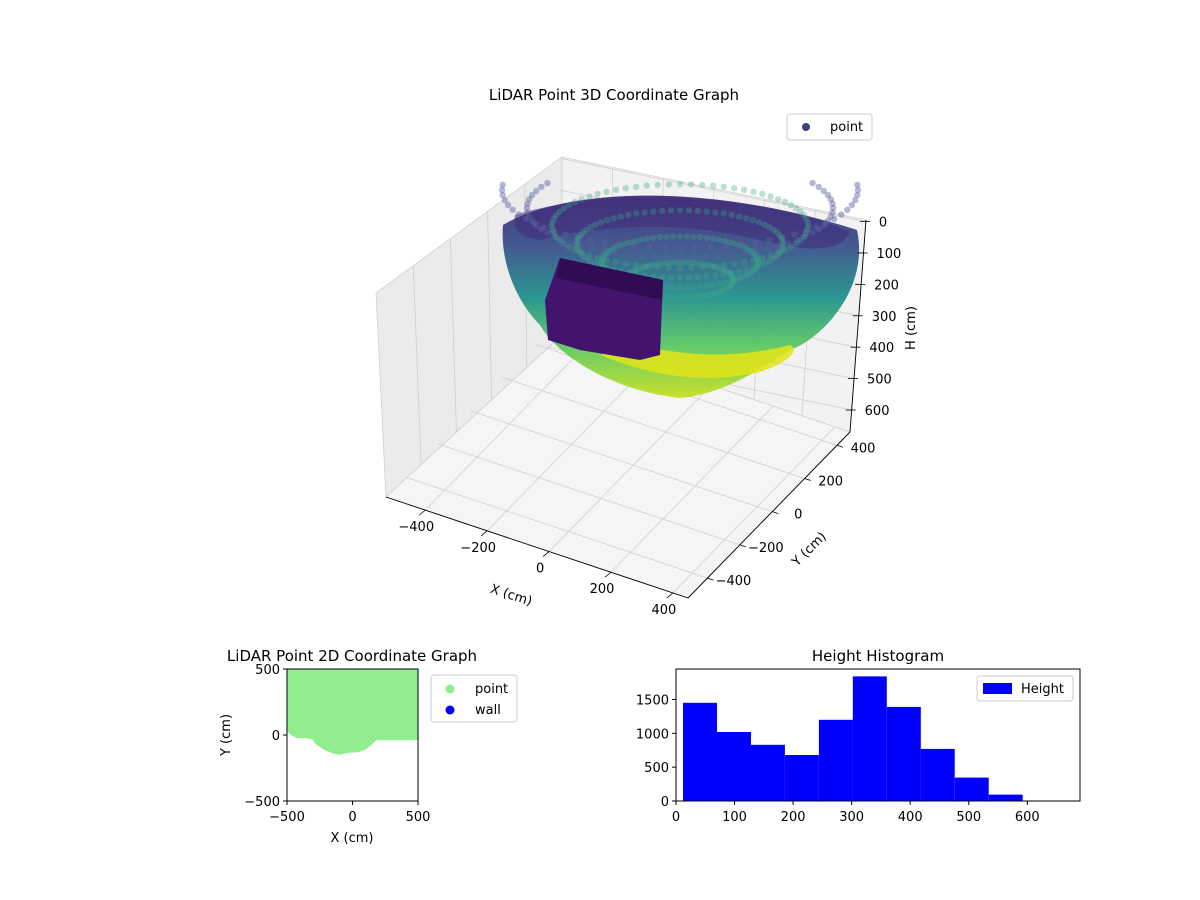 Image resolution: width=1200 pixels, height=900 pixels. What do you see at coordinates (692, 489) in the screenshot?
I see `gridline-x` at bounding box center [692, 489].